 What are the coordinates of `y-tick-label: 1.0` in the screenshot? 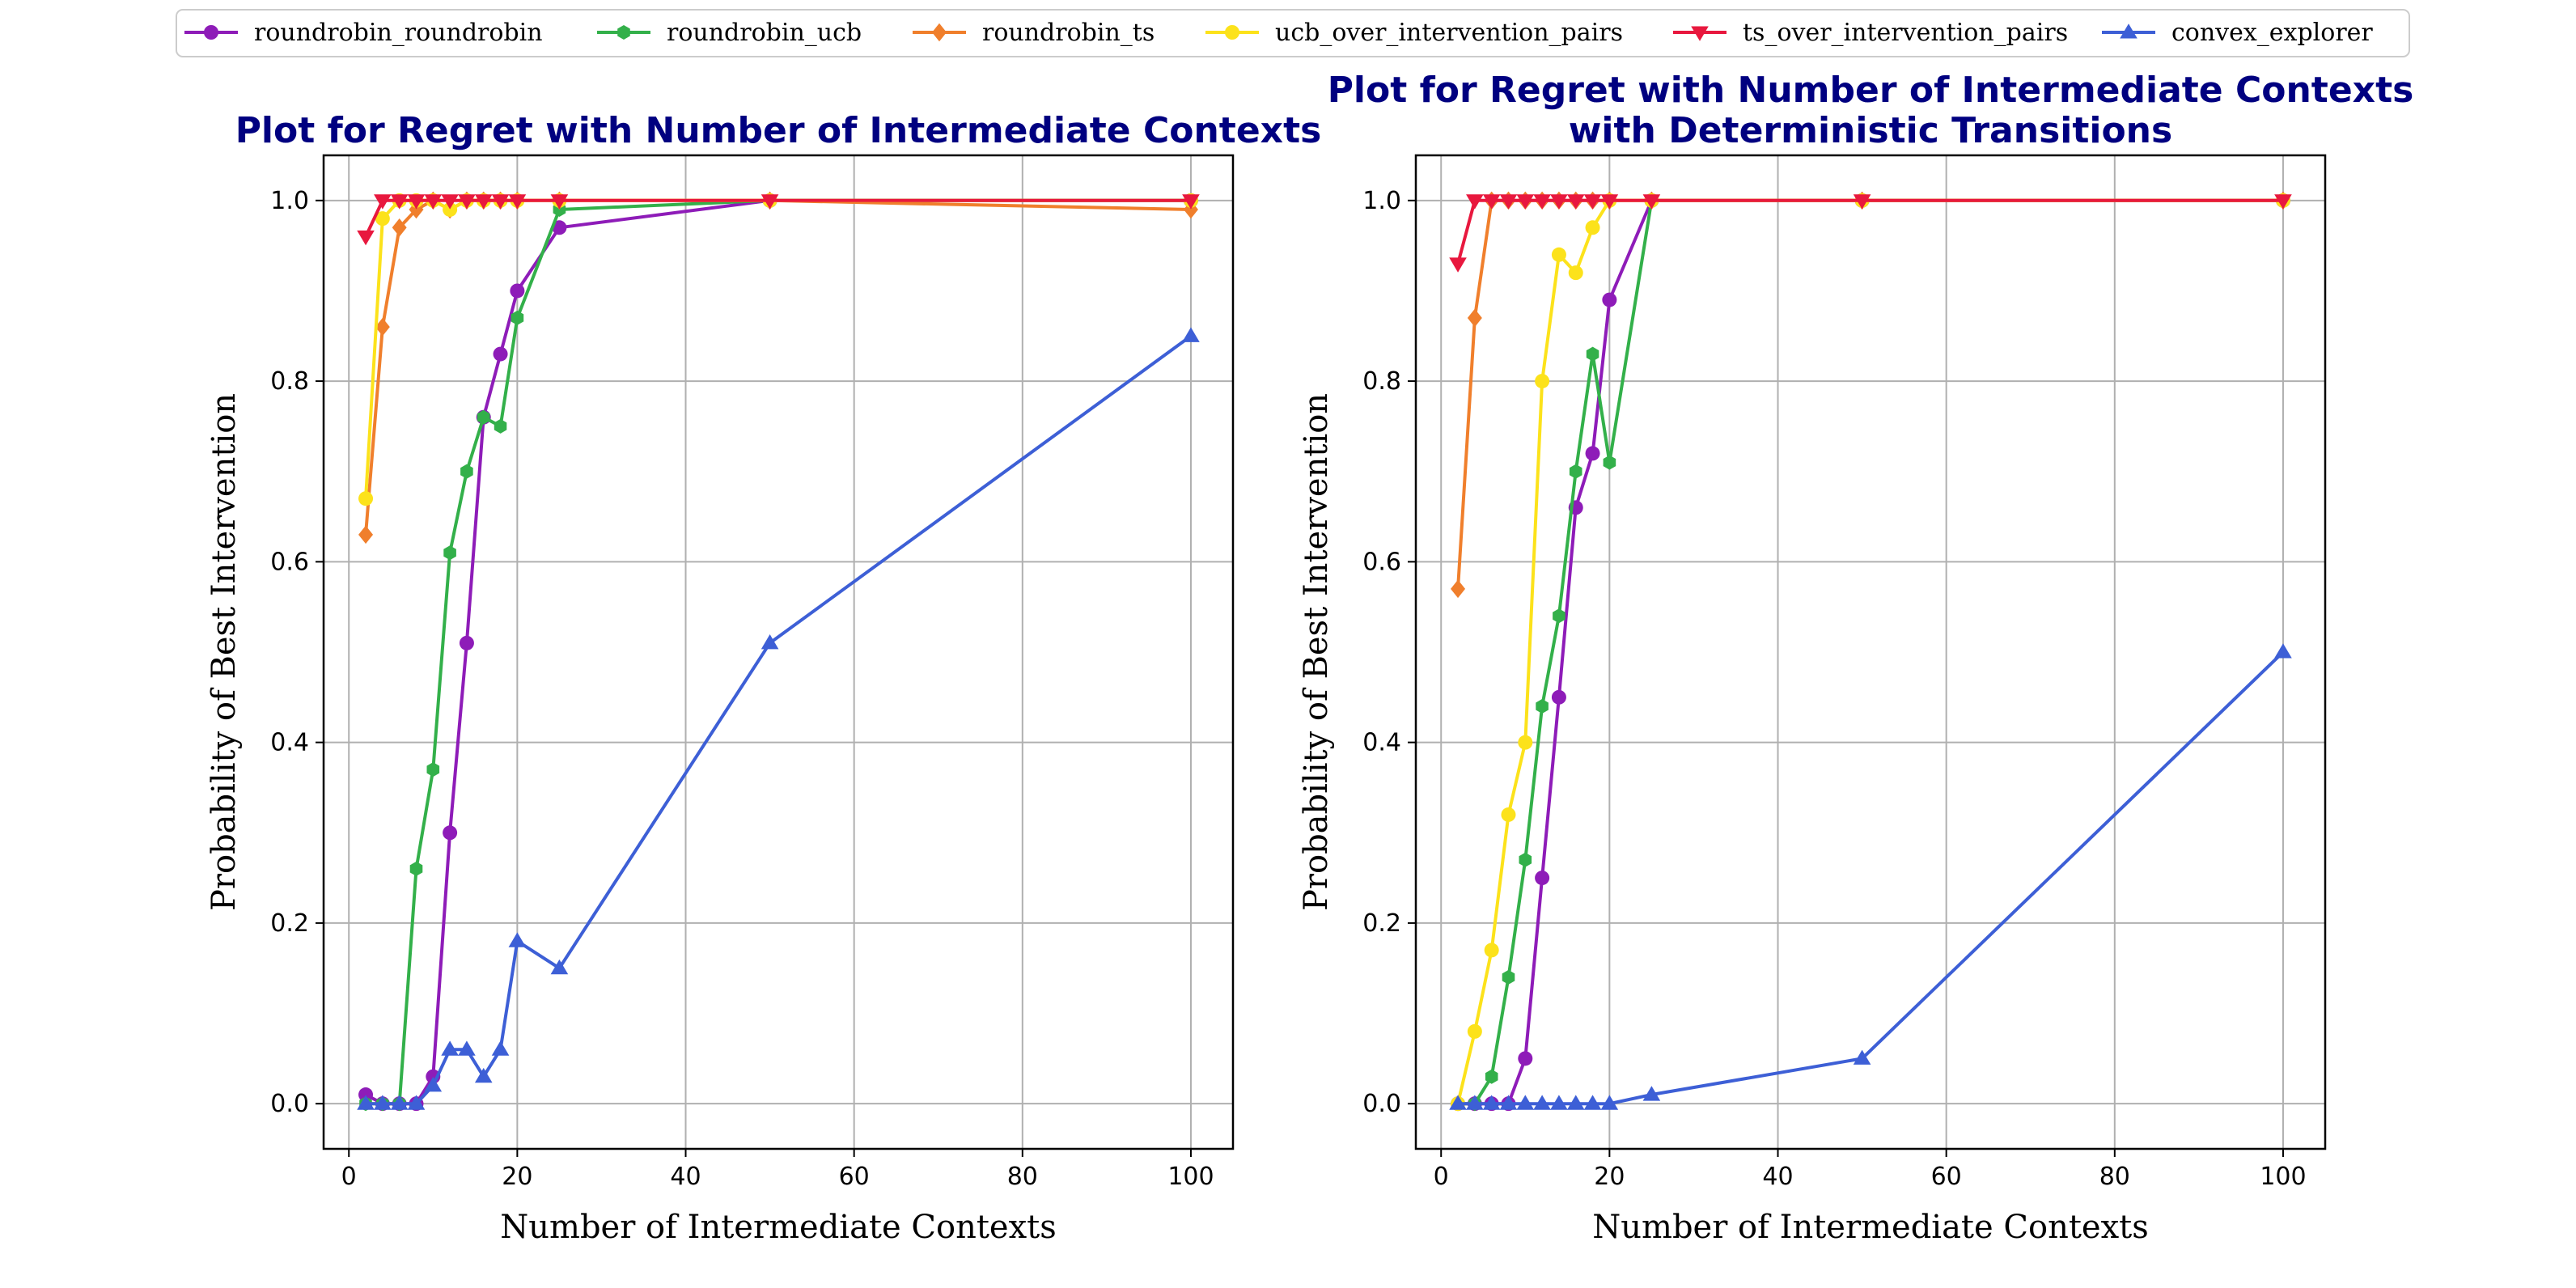 It's located at (1381, 201).